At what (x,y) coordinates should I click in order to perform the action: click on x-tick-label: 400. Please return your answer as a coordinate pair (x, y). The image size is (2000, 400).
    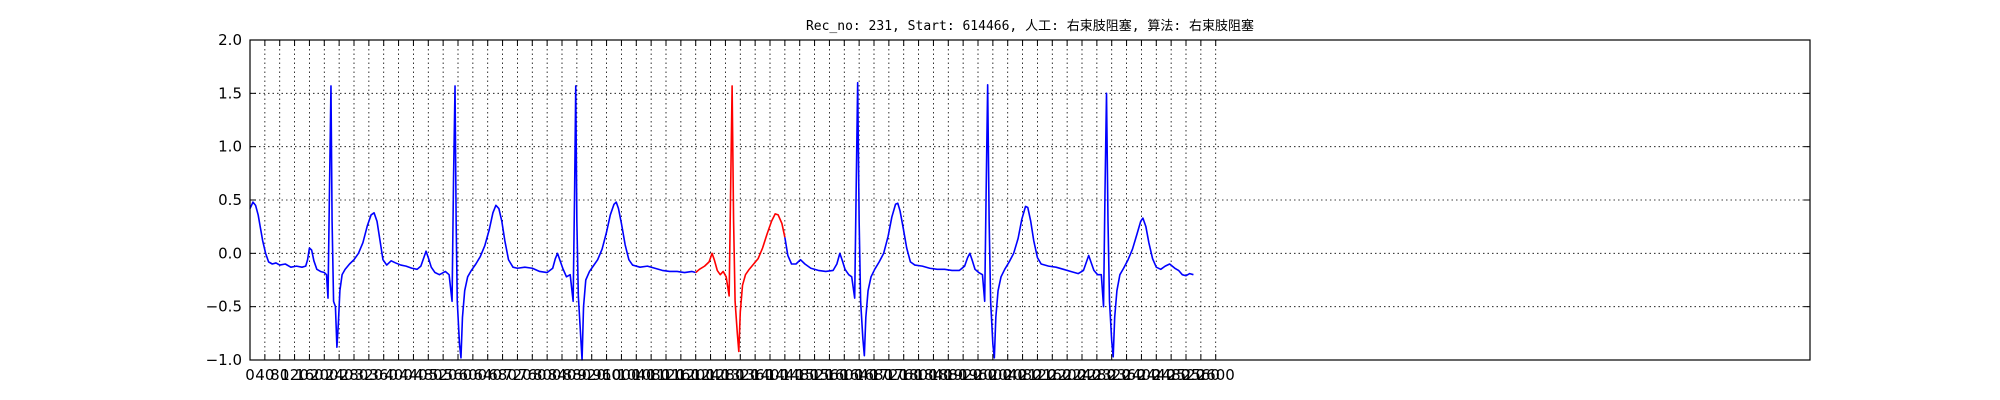
    Looking at the image, I should click on (398, 375).